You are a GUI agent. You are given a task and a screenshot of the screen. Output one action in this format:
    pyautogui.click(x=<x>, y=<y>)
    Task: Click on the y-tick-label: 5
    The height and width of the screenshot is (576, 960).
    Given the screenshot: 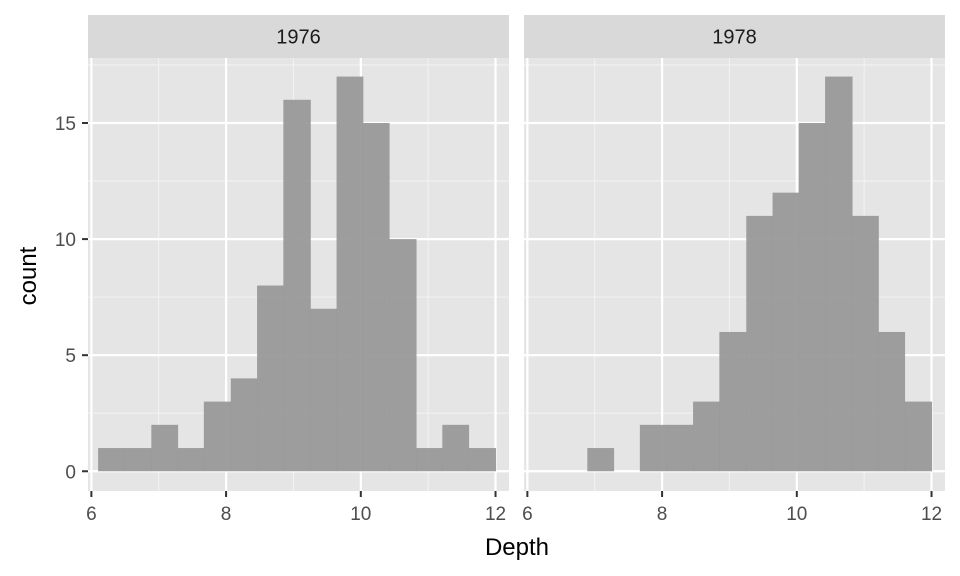 What is the action you would take?
    pyautogui.click(x=70, y=356)
    